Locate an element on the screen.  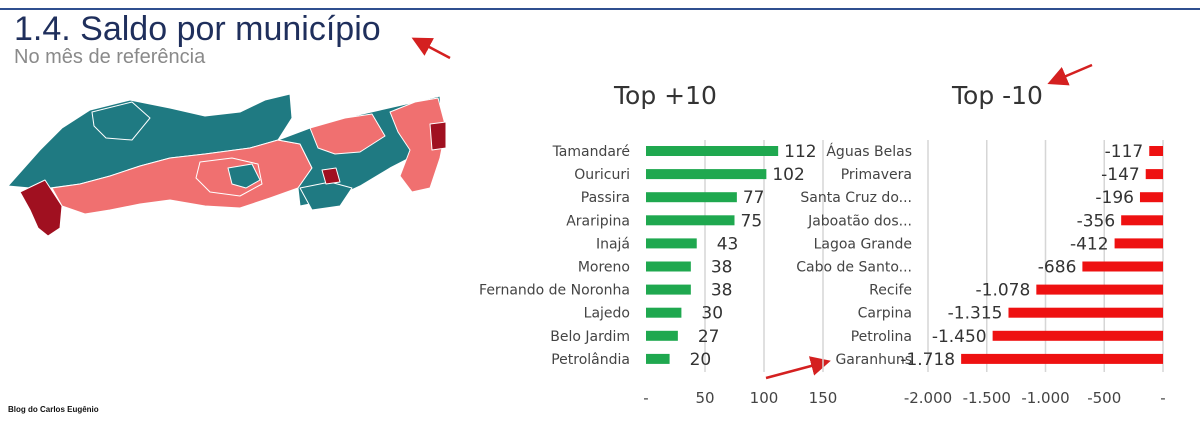
chart-title-top-negative: Top -10 is located at coordinates (997, 95).